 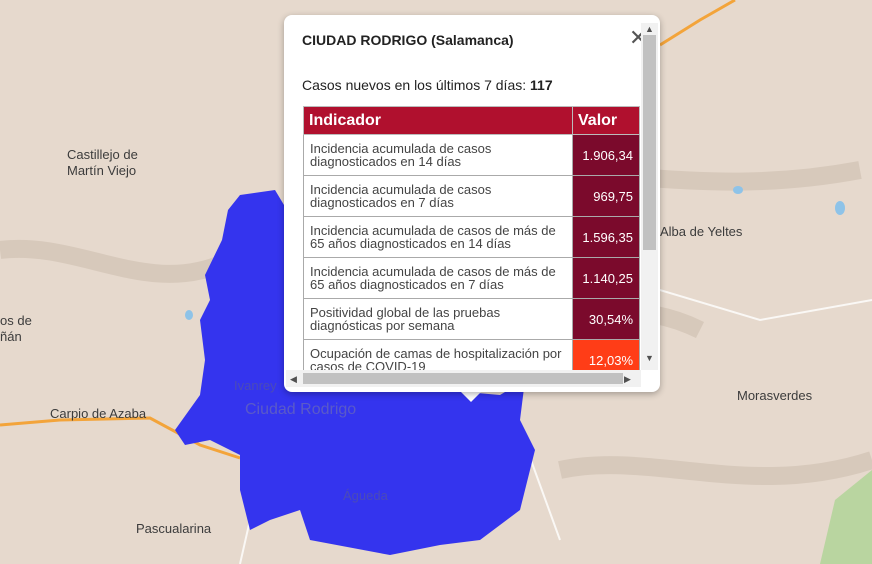 I want to click on place-label: Ivanrey, so click(x=255, y=386).